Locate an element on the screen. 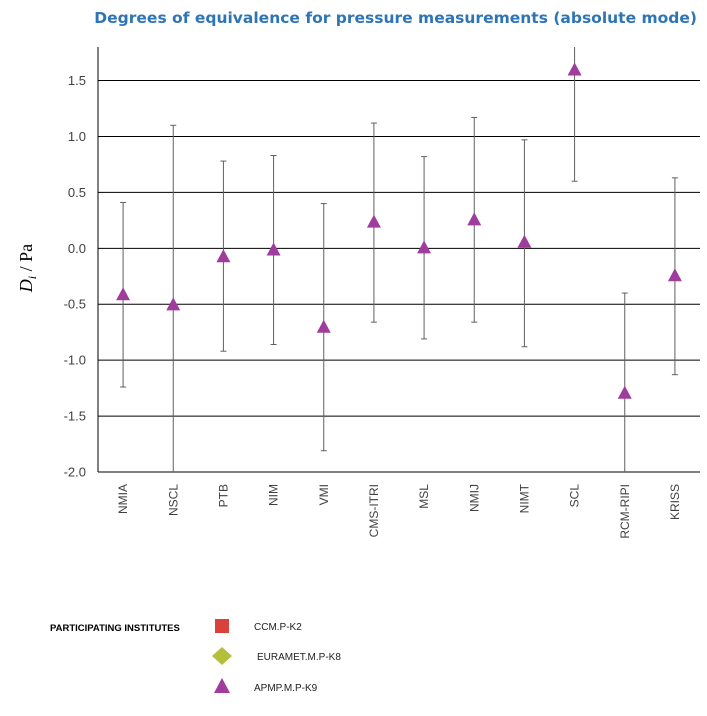 The image size is (707, 716). legend-item-label: EURAMET.M.P-K8 is located at coordinates (299, 657).